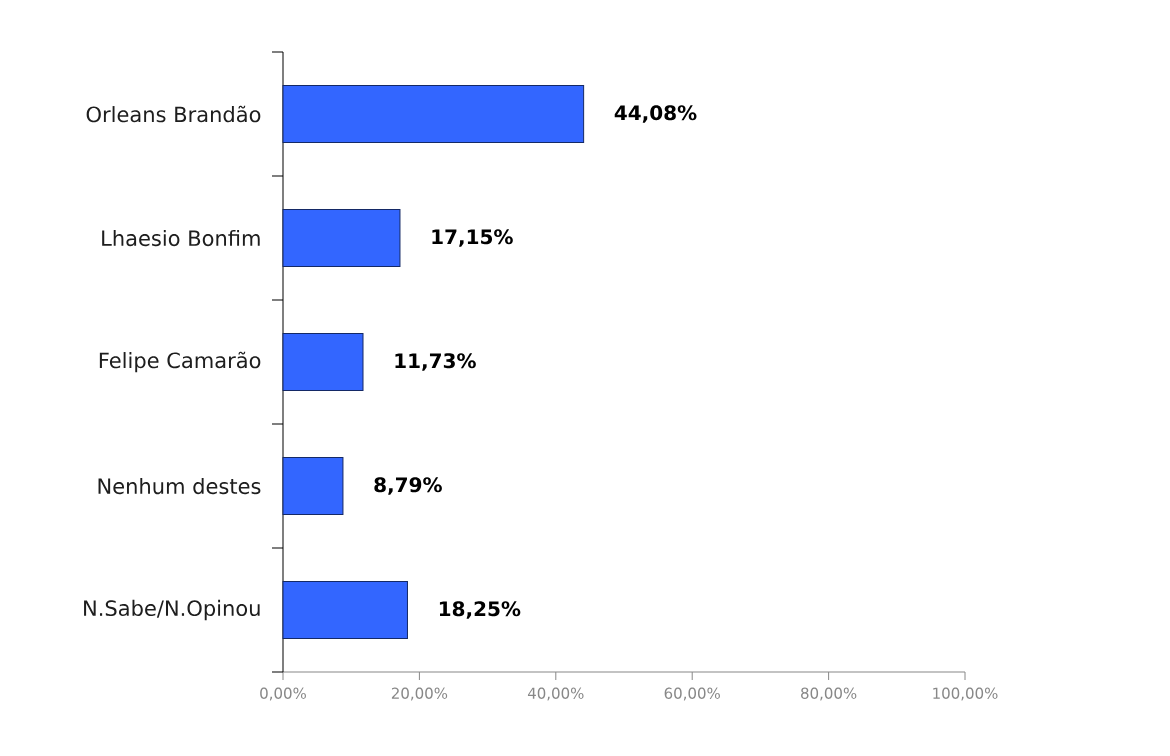 The height and width of the screenshot is (756, 1170). What do you see at coordinates (173, 114) in the screenshot?
I see `y-tick-label: Orleans Brandão` at bounding box center [173, 114].